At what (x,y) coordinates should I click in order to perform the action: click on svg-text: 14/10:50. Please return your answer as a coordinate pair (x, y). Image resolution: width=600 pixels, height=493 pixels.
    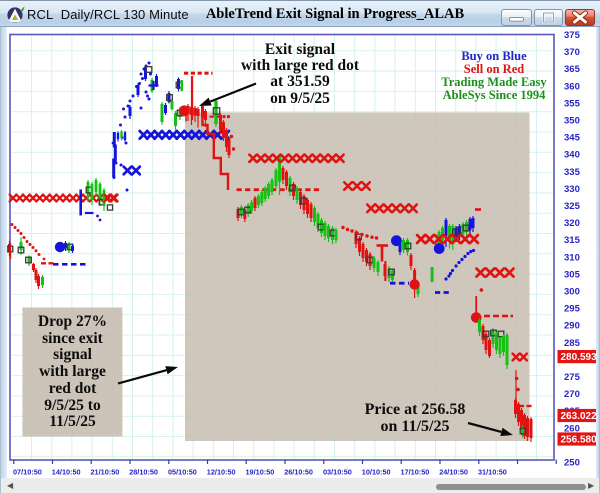
    Looking at the image, I should click on (66, 472).